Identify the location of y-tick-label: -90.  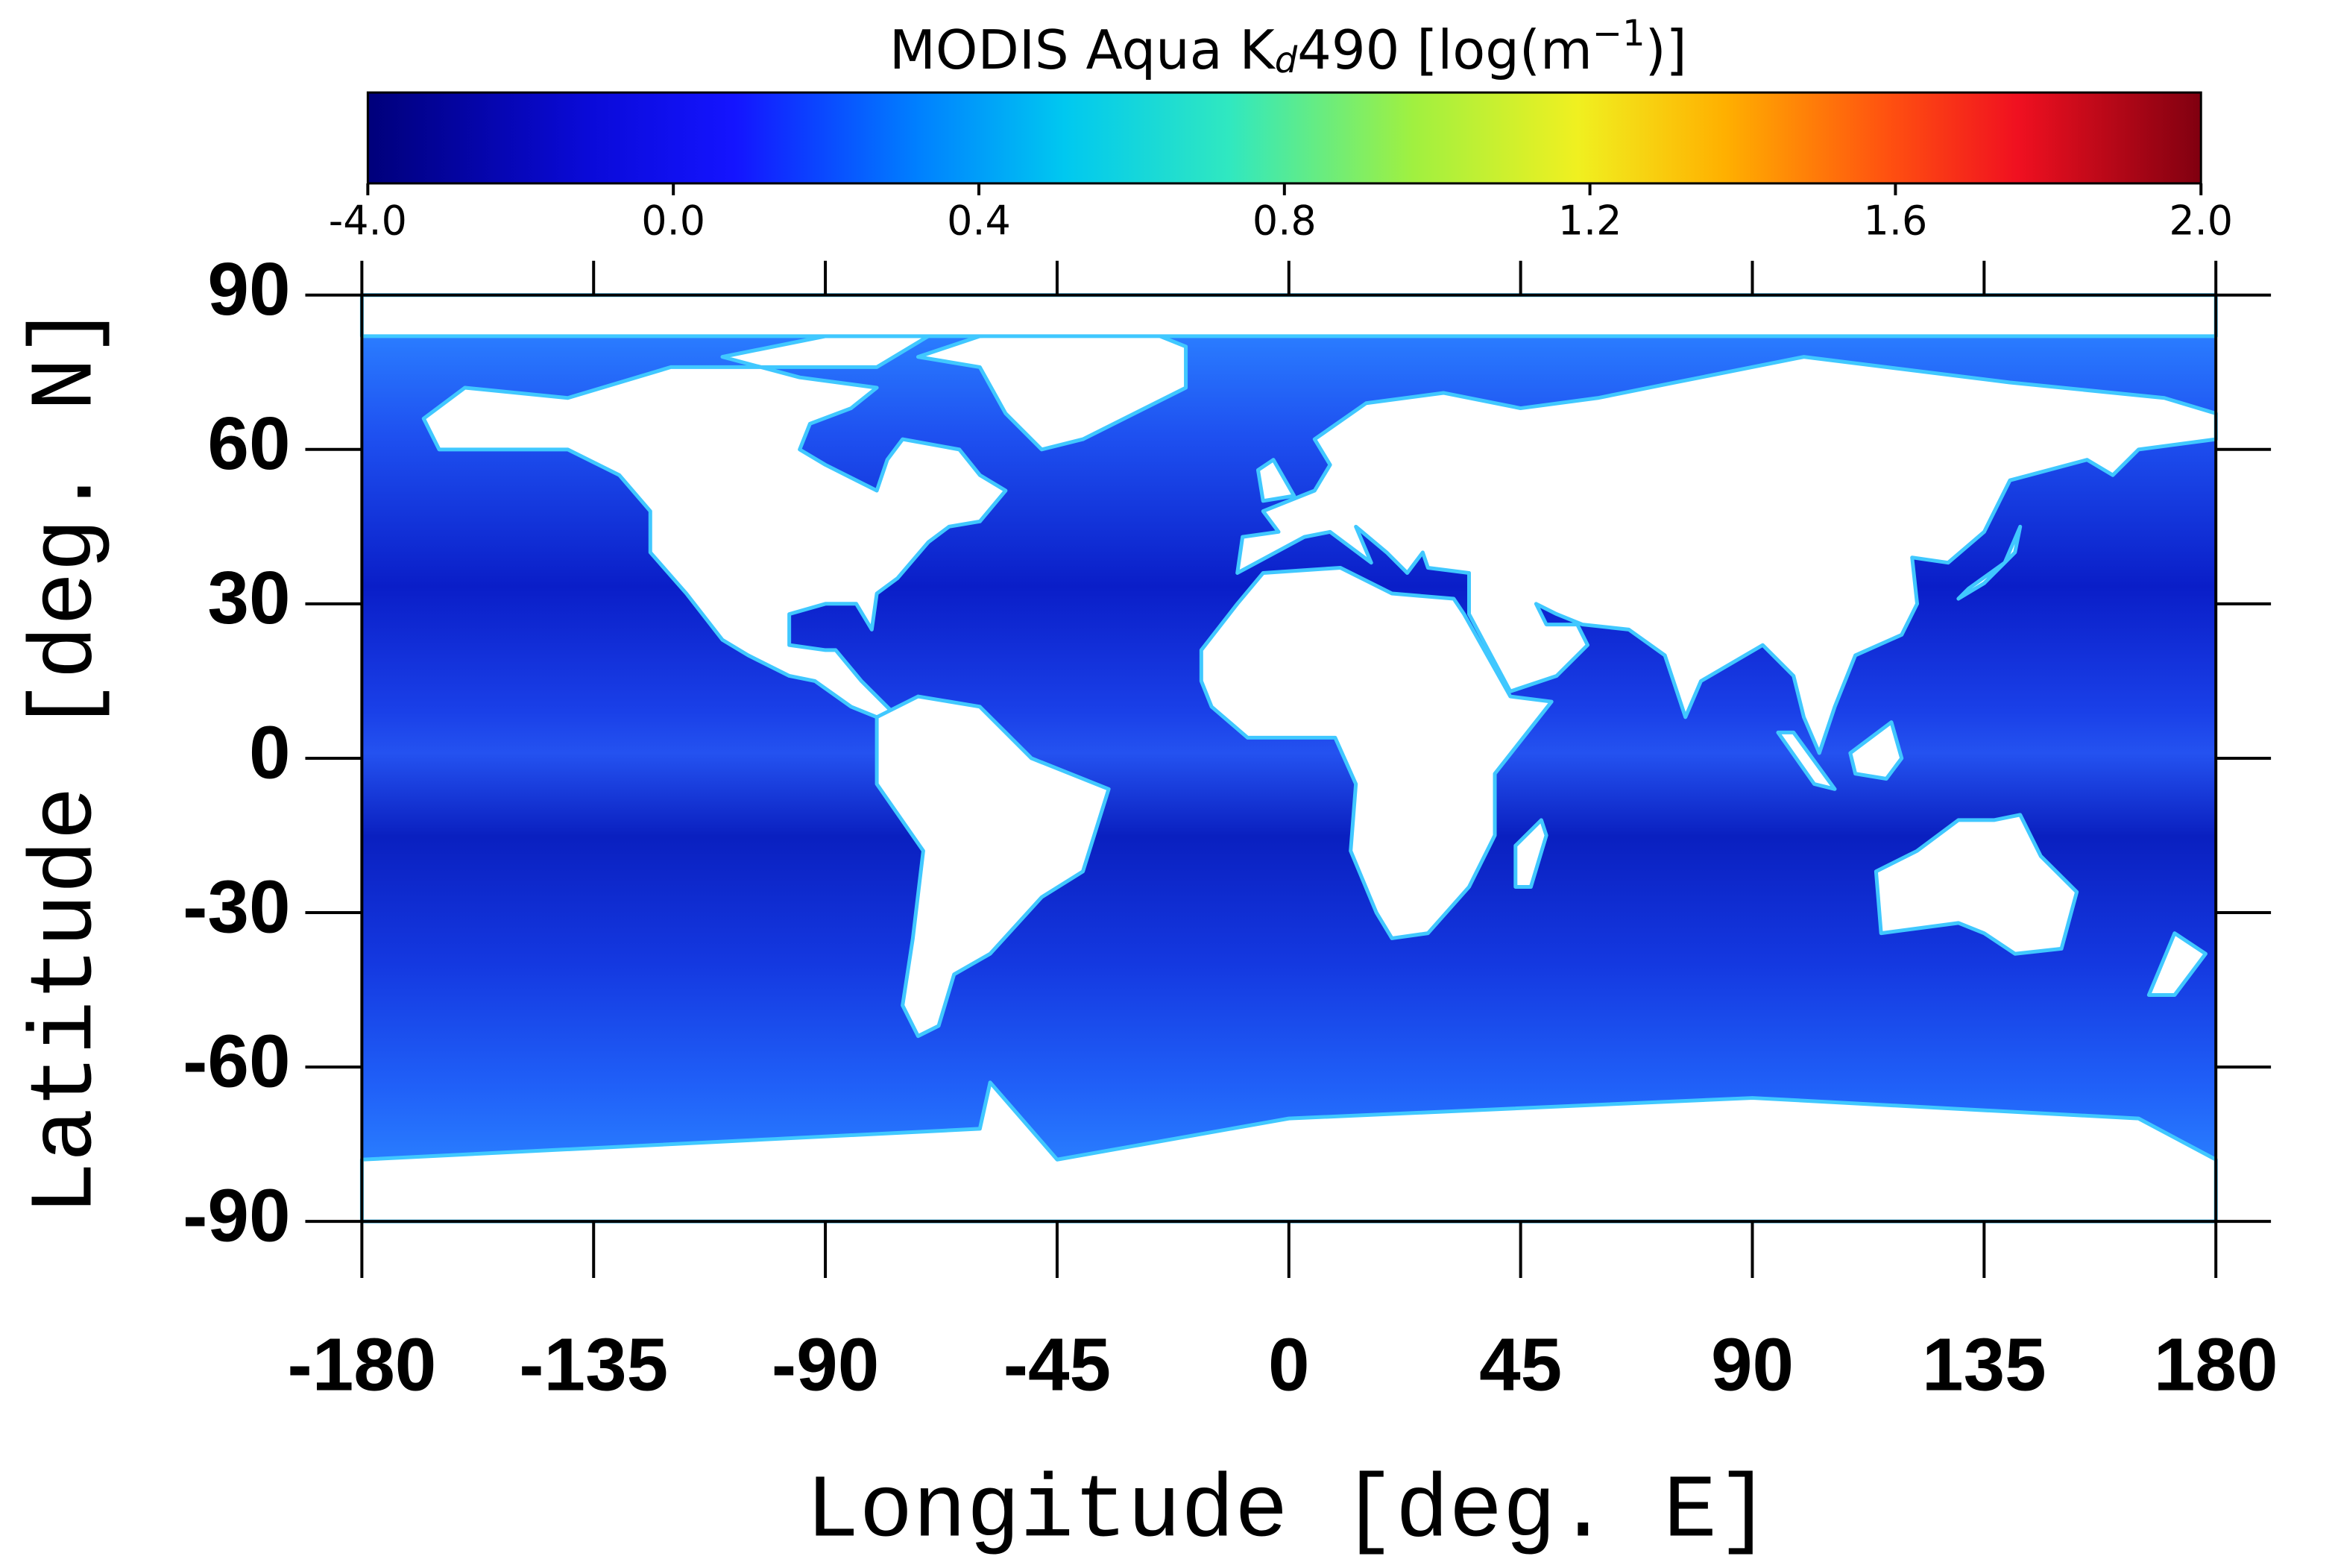
(236, 1216).